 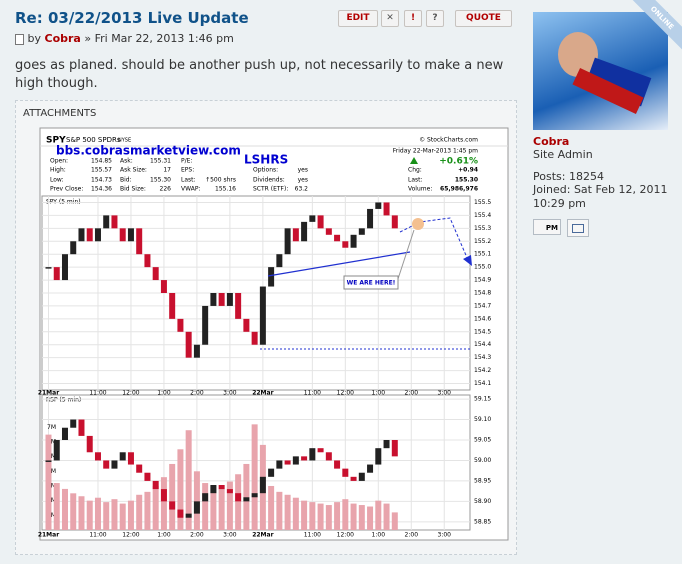 What do you see at coordinates (124, 141) in the screenshot?
I see `exchange: NYSE` at bounding box center [124, 141].